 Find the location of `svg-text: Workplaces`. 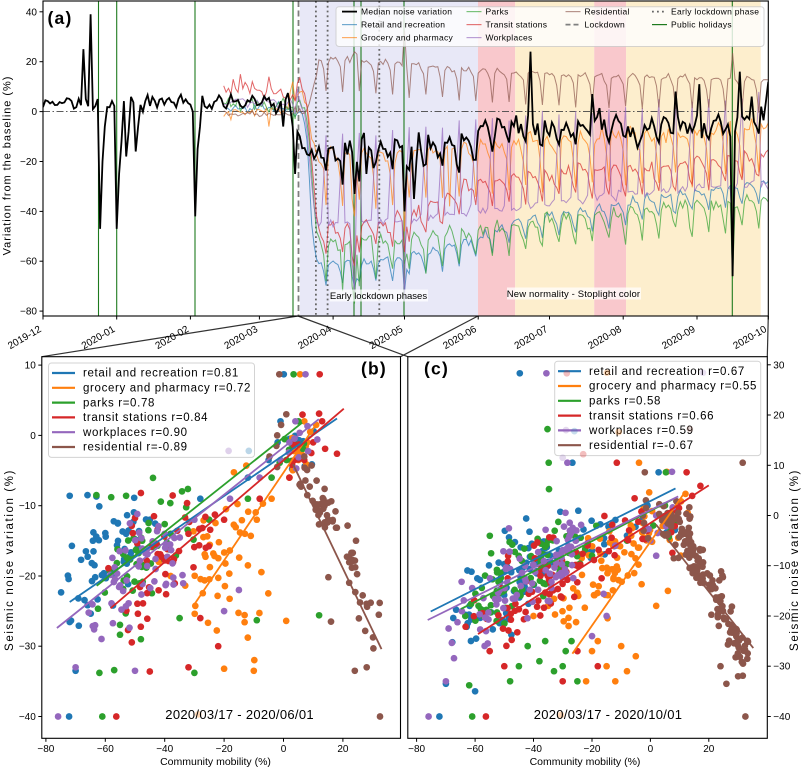

svg-text: Workplaces is located at coordinates (509, 38).